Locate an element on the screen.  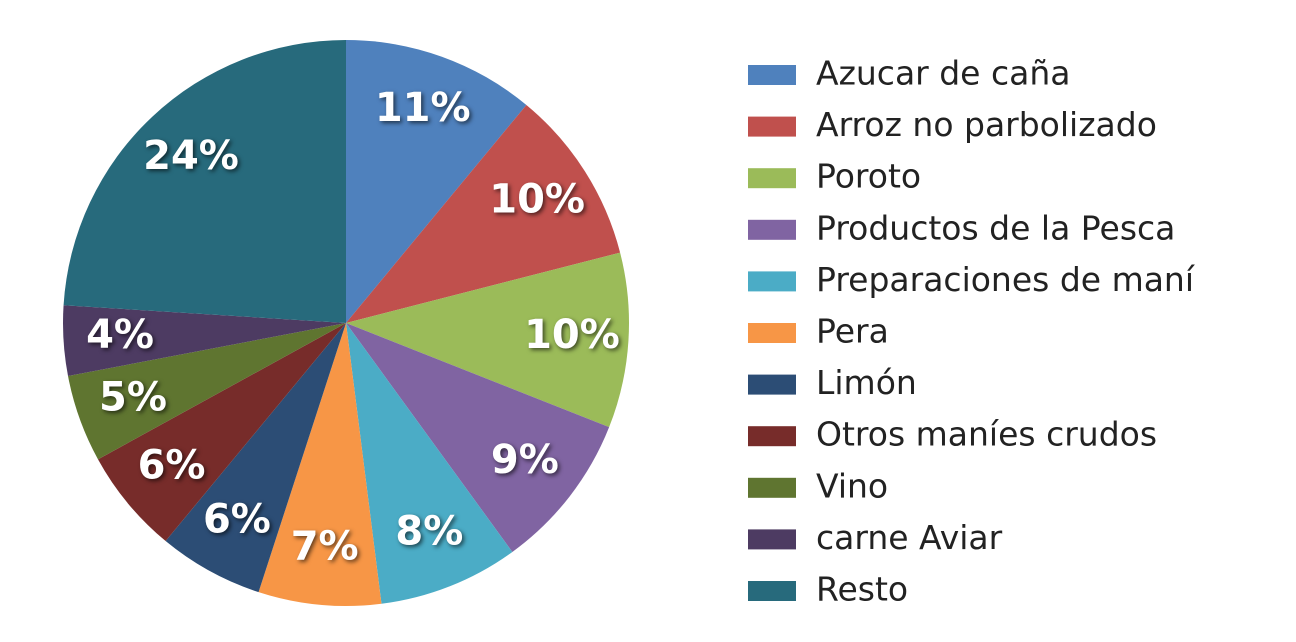
legend-label: Azucar de caña is located at coordinates (943, 73).